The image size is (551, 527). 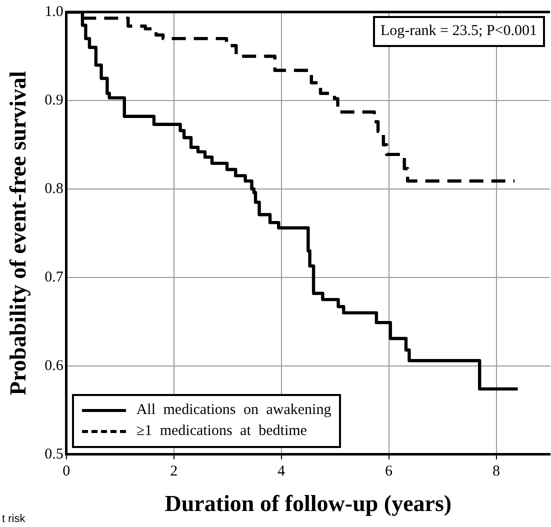 What do you see at coordinates (221, 431) in the screenshot?
I see `legend-label: ≥1 medications at bedtime` at bounding box center [221, 431].